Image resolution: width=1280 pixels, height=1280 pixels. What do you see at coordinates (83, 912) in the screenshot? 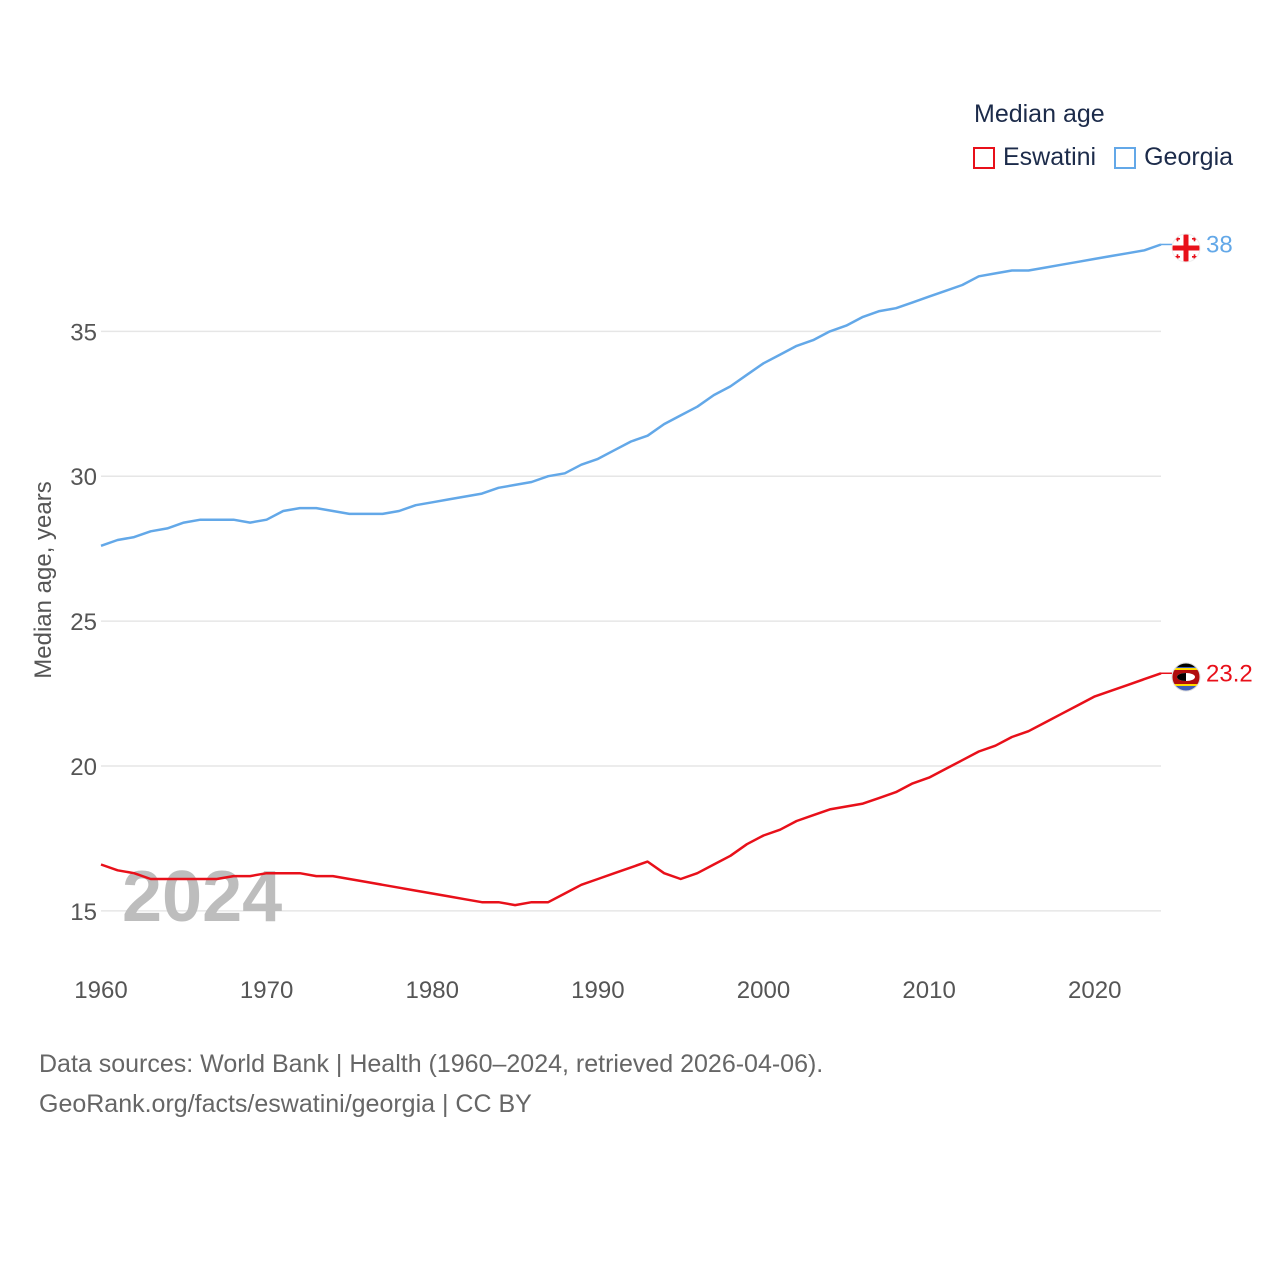
I see `y-tick-label: 15` at bounding box center [83, 912].